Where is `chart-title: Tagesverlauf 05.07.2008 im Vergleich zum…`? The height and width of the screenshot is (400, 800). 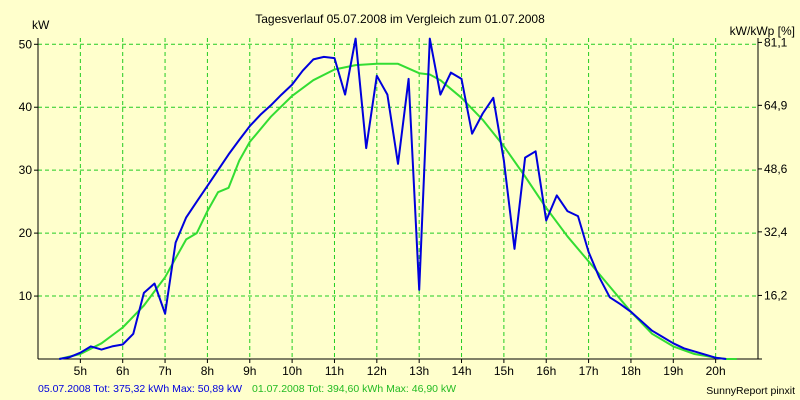
chart-title: Tagesverlauf 05.07.2008 im Vergleich zum… is located at coordinates (400, 19).